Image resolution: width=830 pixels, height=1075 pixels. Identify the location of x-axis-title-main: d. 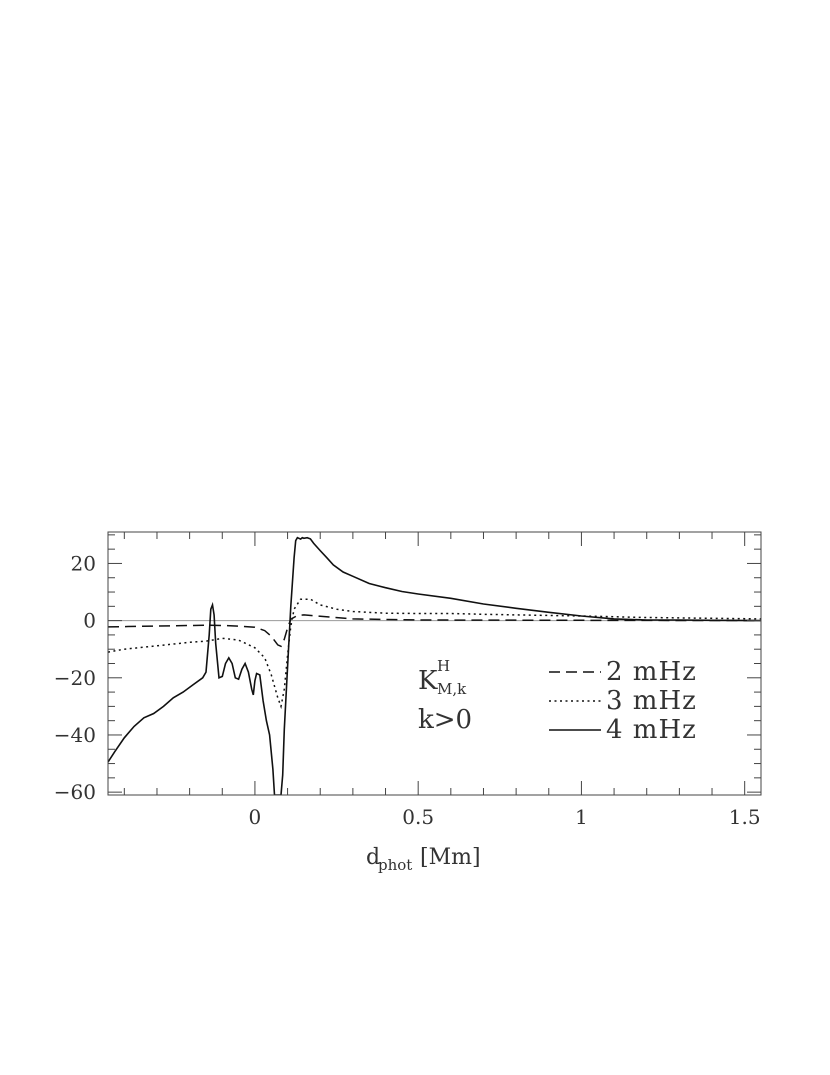
(373, 857).